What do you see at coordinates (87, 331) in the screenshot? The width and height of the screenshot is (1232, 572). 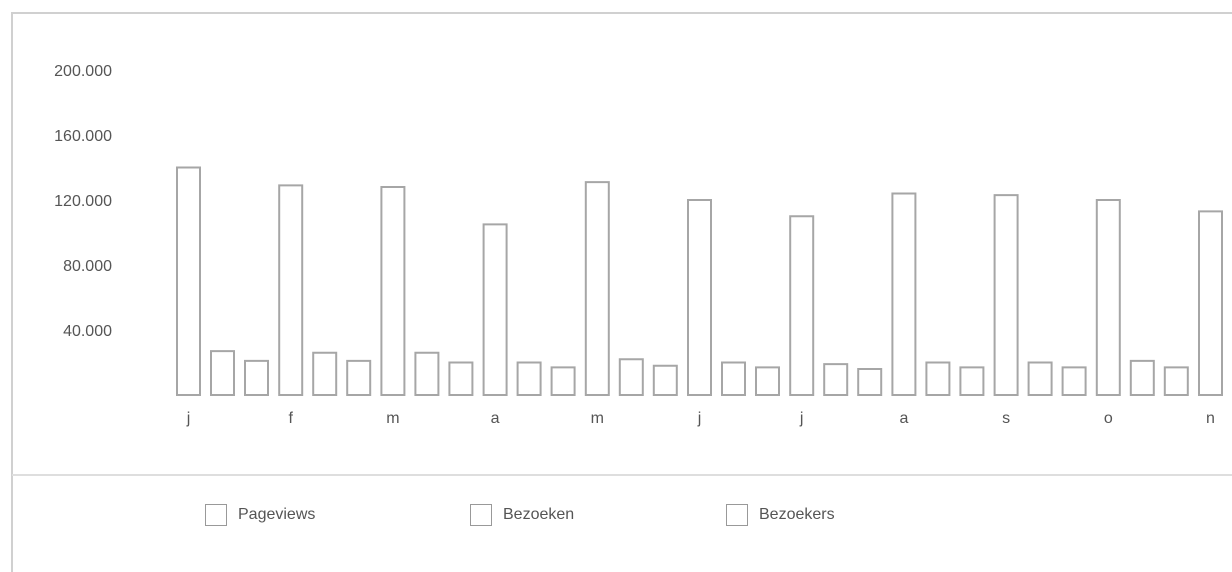 I see `y-tick-label: 40.000` at bounding box center [87, 331].